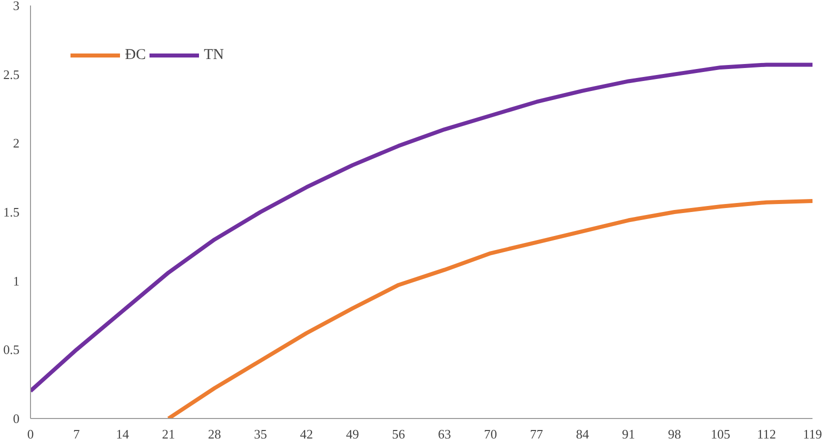 The width and height of the screenshot is (832, 441). Describe the element at coordinates (812, 433) in the screenshot. I see `x-tick-label: 119` at that location.